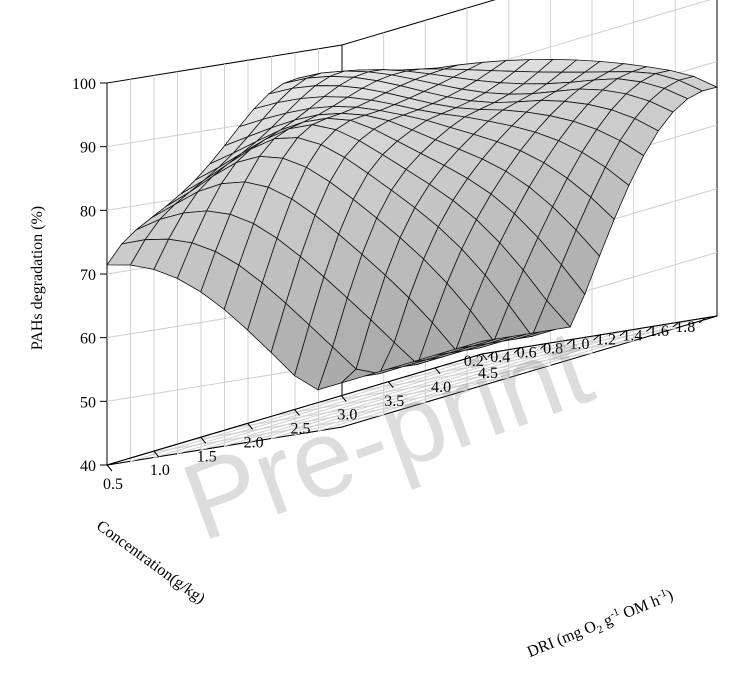 The height and width of the screenshot is (693, 731). What do you see at coordinates (488, 373) in the screenshot?
I see `y-tick-label: 4.5` at bounding box center [488, 373].